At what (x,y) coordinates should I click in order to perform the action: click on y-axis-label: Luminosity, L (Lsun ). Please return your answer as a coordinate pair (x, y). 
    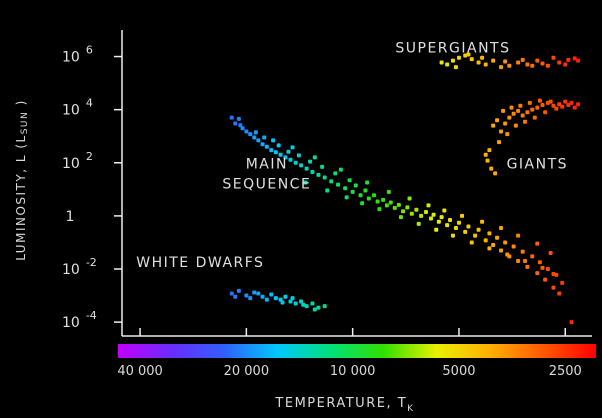
    Looking at the image, I should click on (22, 180).